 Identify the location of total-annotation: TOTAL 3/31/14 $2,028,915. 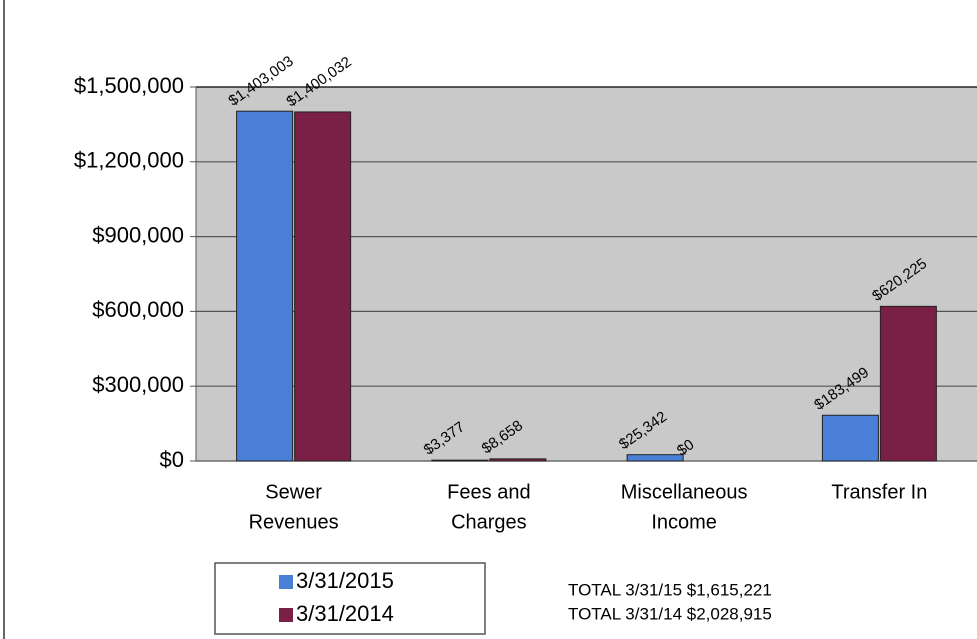
(670, 613).